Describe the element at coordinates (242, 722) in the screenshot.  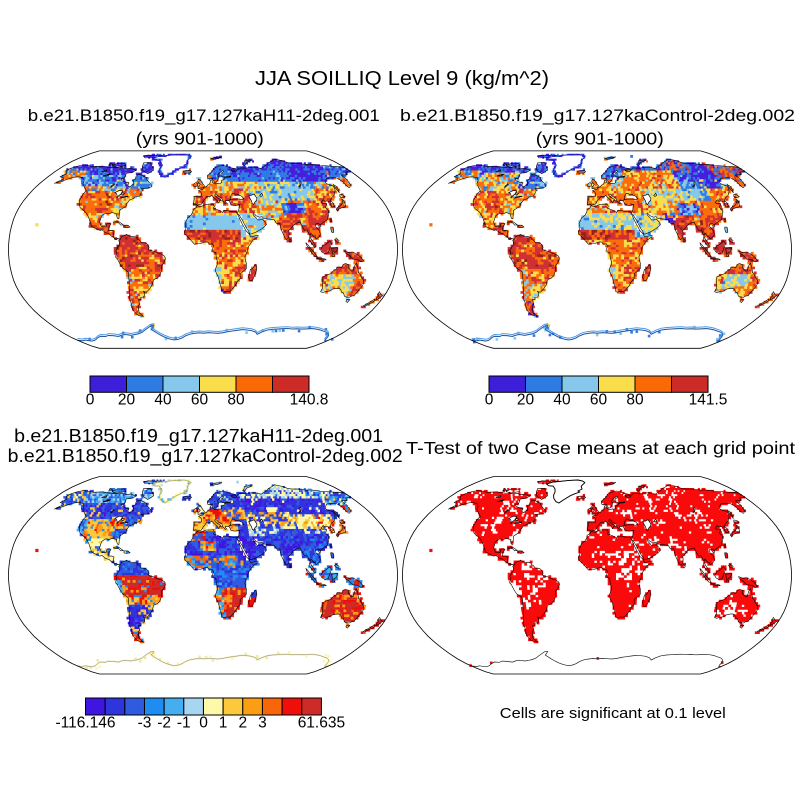
I see `svg-text: 2` at that location.